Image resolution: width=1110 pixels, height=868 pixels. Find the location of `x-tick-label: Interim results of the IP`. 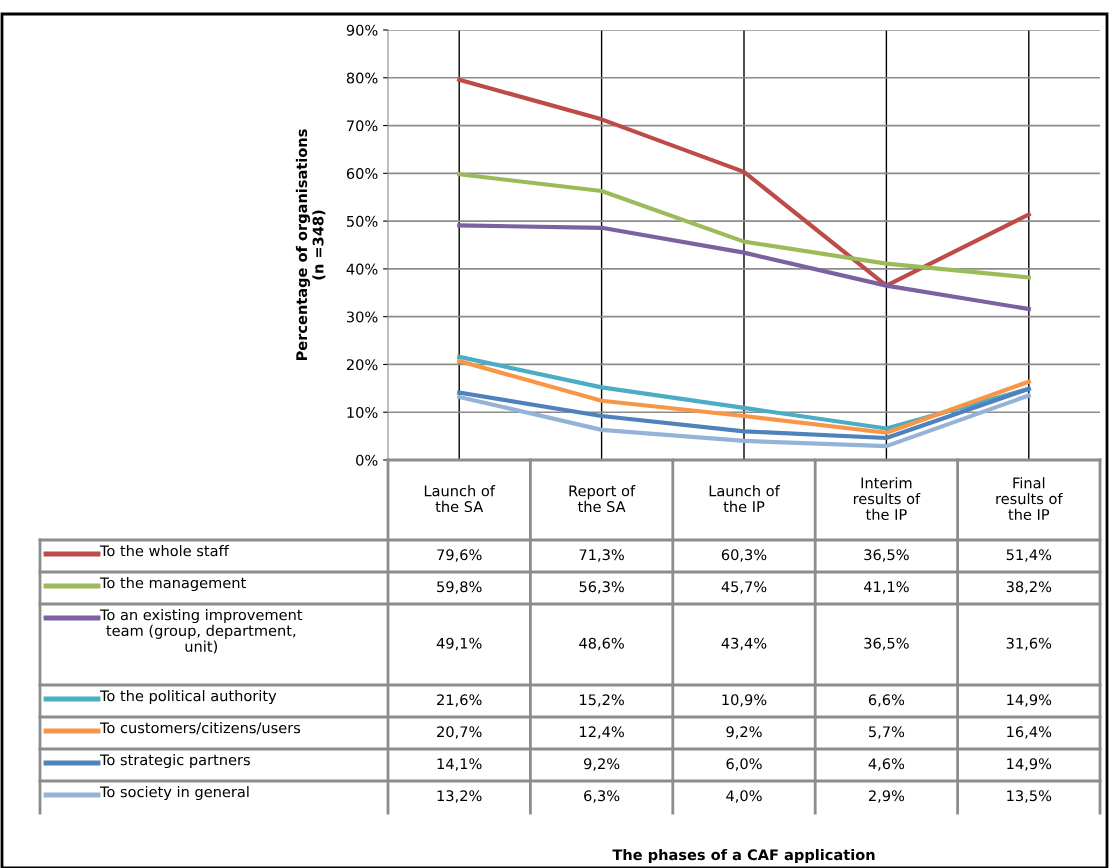

x-tick-label: Interim results of the IP is located at coordinates (887, 499).